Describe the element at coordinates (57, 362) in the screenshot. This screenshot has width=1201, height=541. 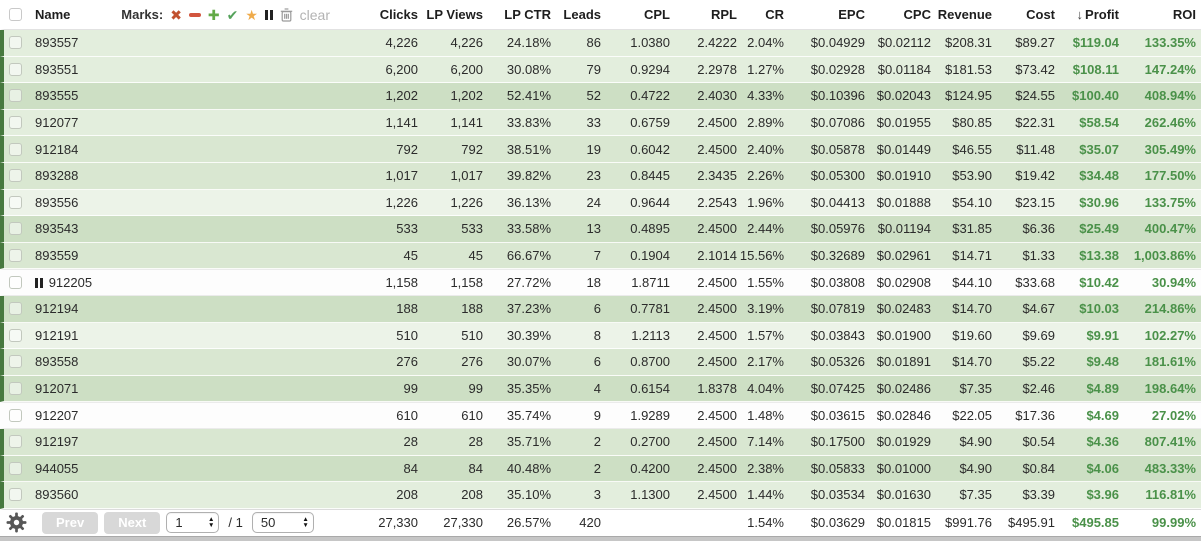
I see `row-name: 893558` at that location.